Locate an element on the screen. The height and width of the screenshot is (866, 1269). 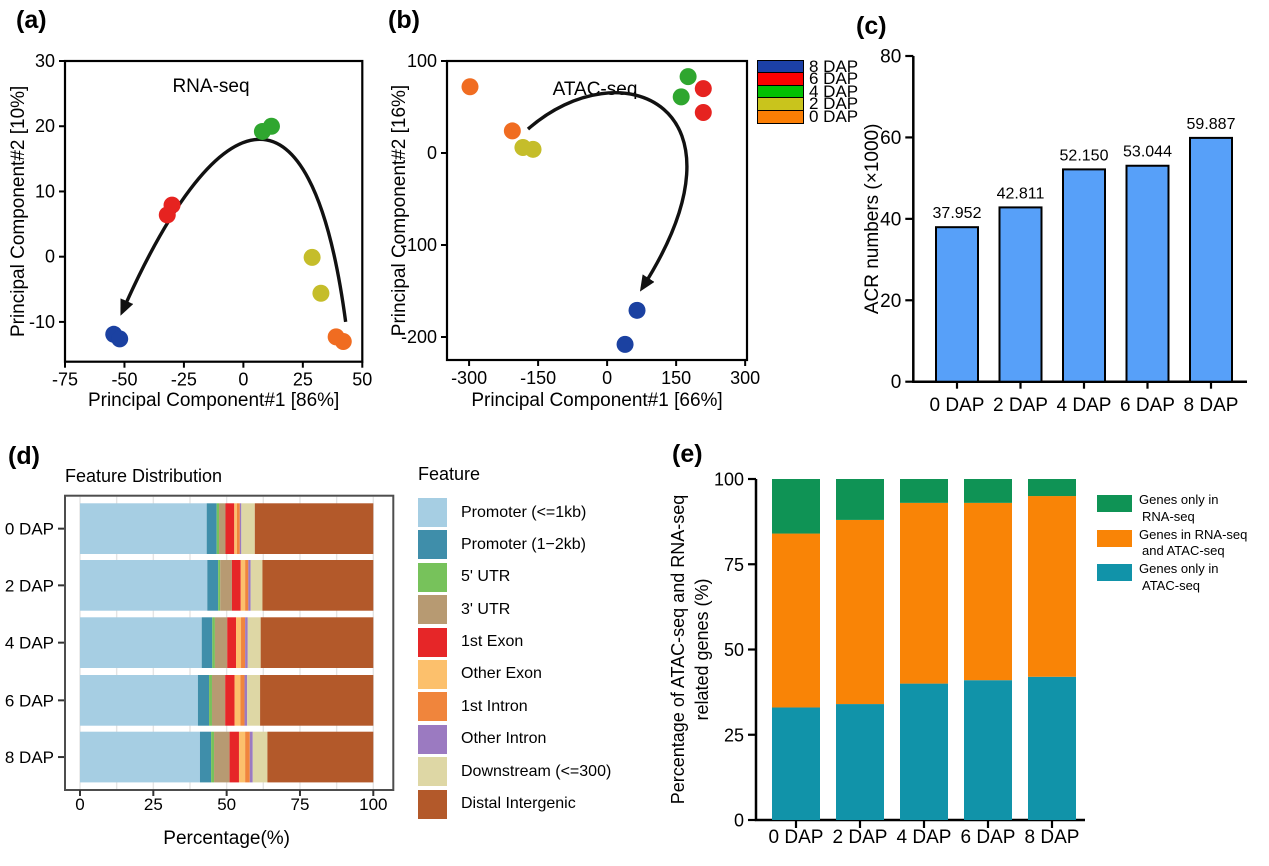
legend-label-line2: ATAC-seq is located at coordinates (1171, 585).